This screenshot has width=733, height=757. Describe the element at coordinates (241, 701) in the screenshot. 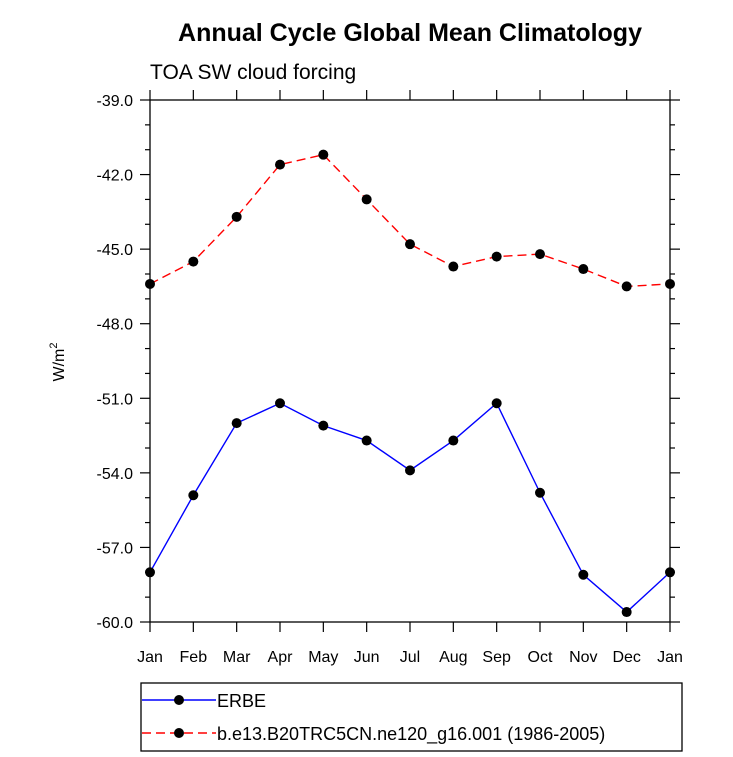

I see `legend-erbe-label: ERBE` at that location.